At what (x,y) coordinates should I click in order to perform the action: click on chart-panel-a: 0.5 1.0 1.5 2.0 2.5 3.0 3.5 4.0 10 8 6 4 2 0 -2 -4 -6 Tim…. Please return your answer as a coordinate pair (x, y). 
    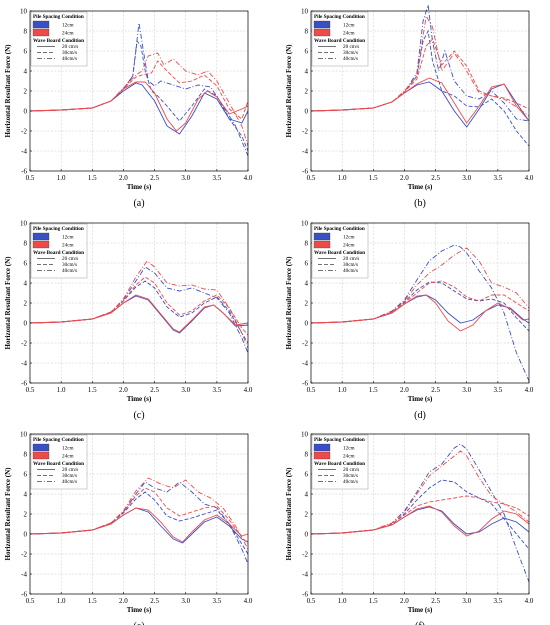
    Looking at the image, I should click on (128, 108).